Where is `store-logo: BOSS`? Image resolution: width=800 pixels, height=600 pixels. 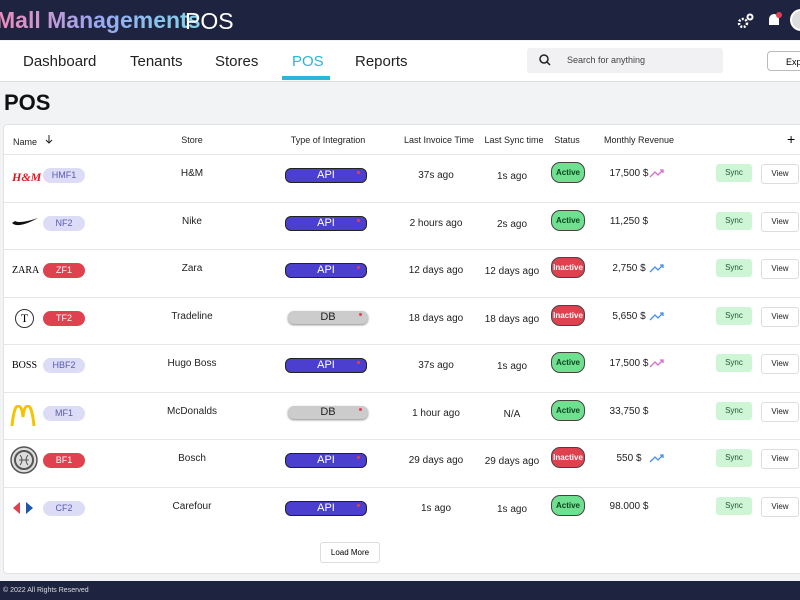 store-logo: BOSS is located at coordinates (25, 365).